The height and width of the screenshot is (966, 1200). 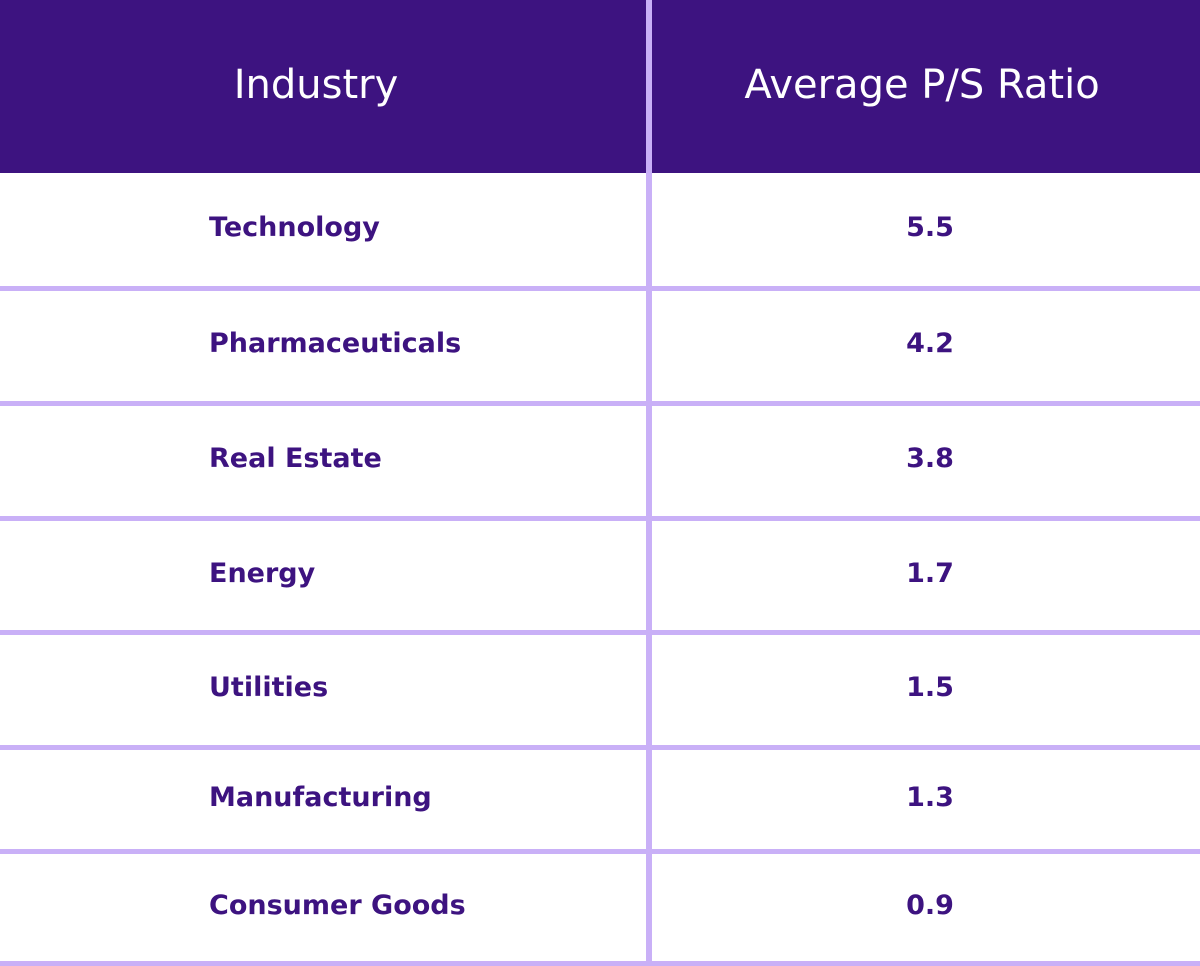 I want to click on ps-ratio-cell: 0.9, so click(x=930, y=905).